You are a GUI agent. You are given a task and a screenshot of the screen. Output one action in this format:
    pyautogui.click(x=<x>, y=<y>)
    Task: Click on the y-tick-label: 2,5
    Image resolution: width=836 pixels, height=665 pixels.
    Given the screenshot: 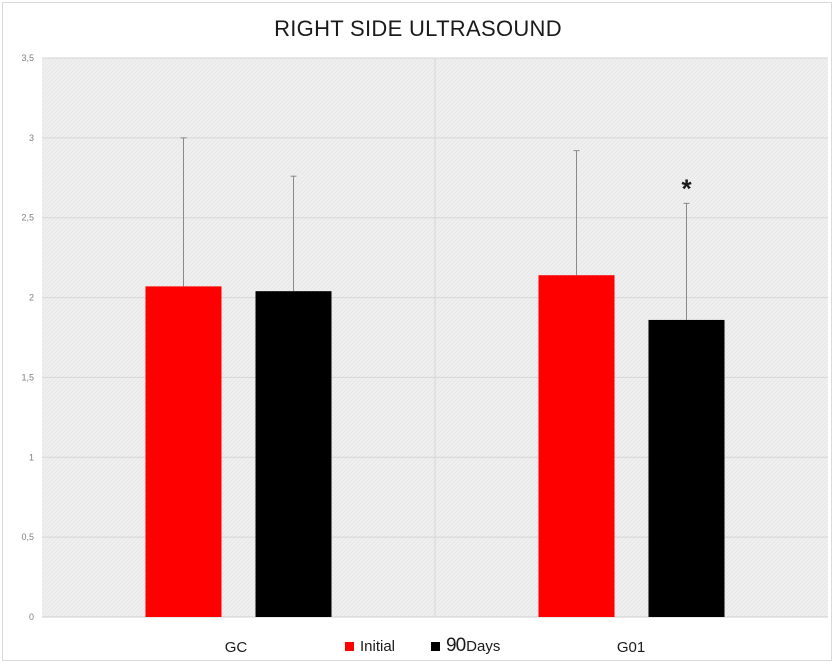 What is the action you would take?
    pyautogui.click(x=27, y=218)
    